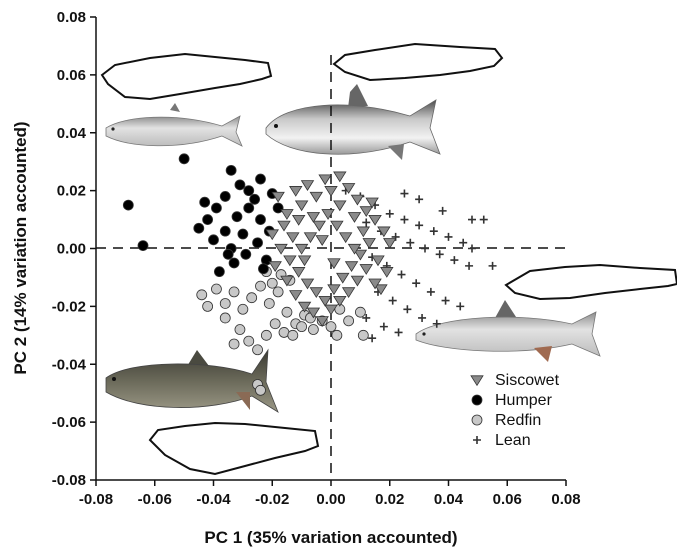 The image size is (677, 553). Describe the element at coordinates (69, 364) in the screenshot. I see `y-tick-label: -0.04` at that location.